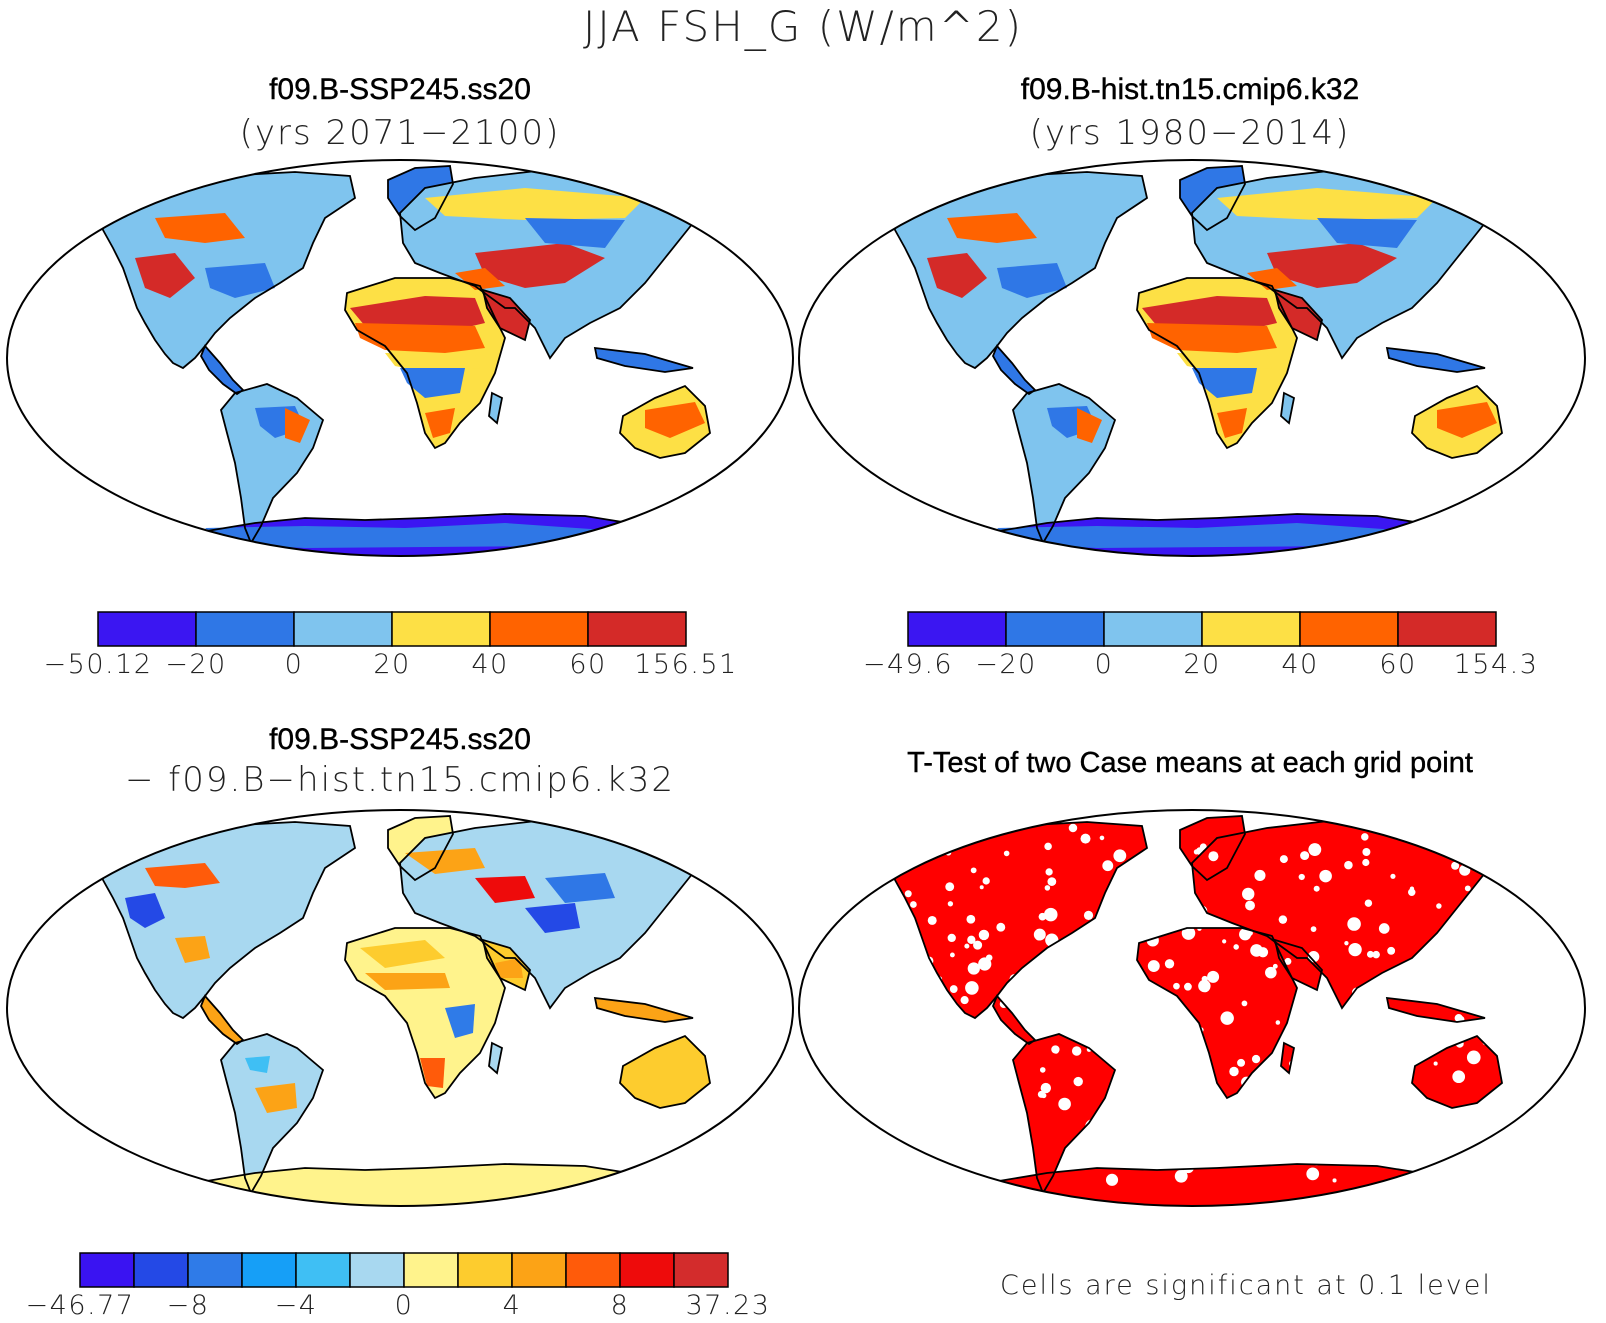 The image size is (1606, 1323). Describe the element at coordinates (685, 664) in the screenshot. I see `colorbar-label: 156.51` at that location.